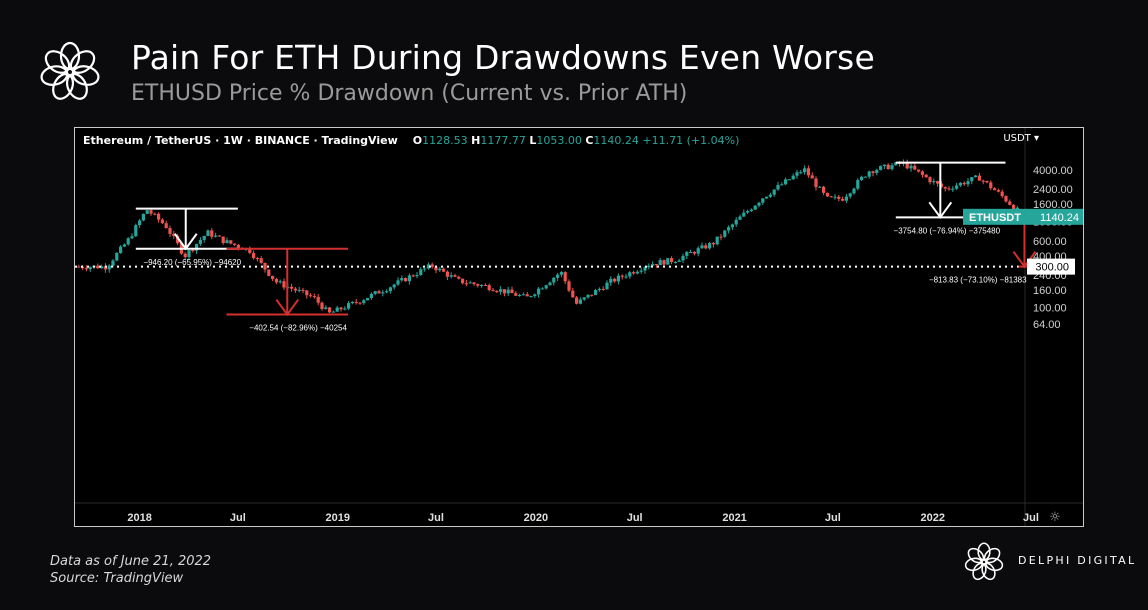 The height and width of the screenshot is (610, 1148). I want to click on currency-dropdown: USDT ▾, so click(1021, 138).